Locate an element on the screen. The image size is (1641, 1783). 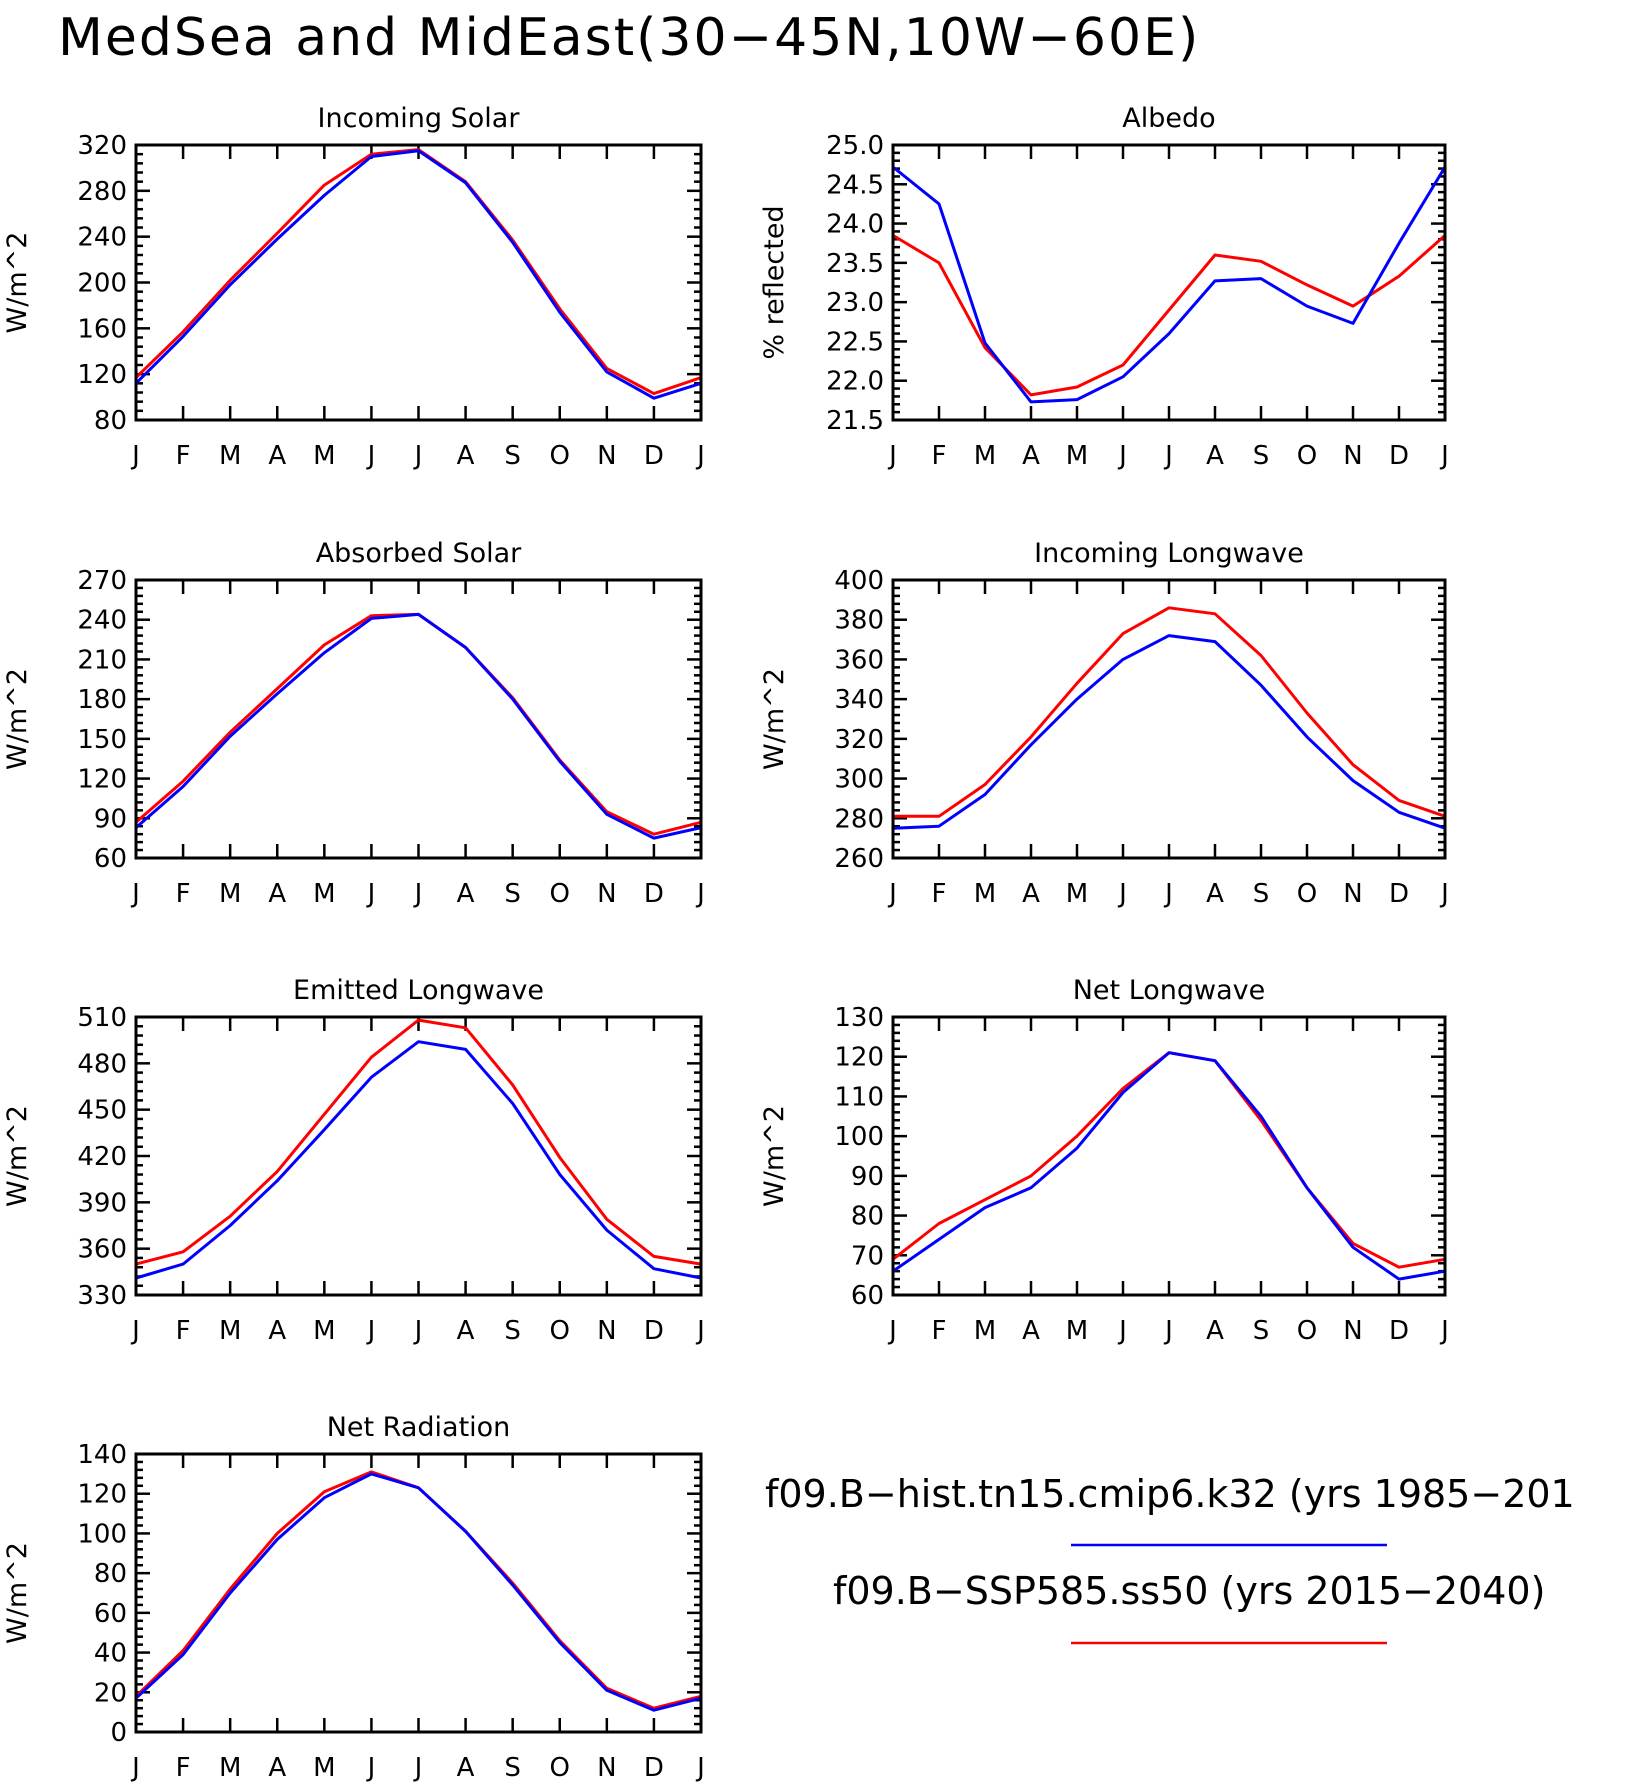
y-tick-label: 23.5 is located at coordinates (855, 264).